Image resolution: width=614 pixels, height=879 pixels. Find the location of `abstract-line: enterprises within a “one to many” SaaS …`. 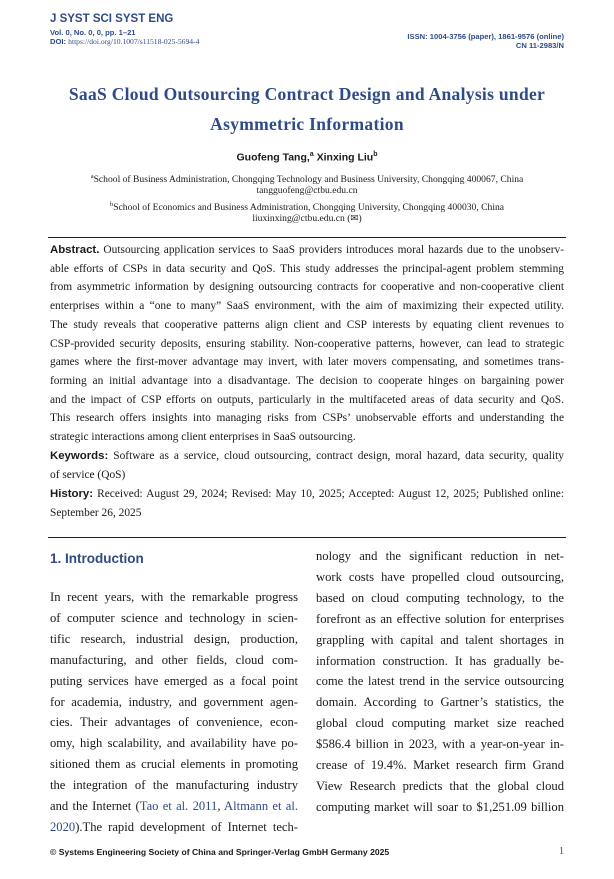

abstract-line: enterprises within a “one to many” SaaS … is located at coordinates (307, 306).